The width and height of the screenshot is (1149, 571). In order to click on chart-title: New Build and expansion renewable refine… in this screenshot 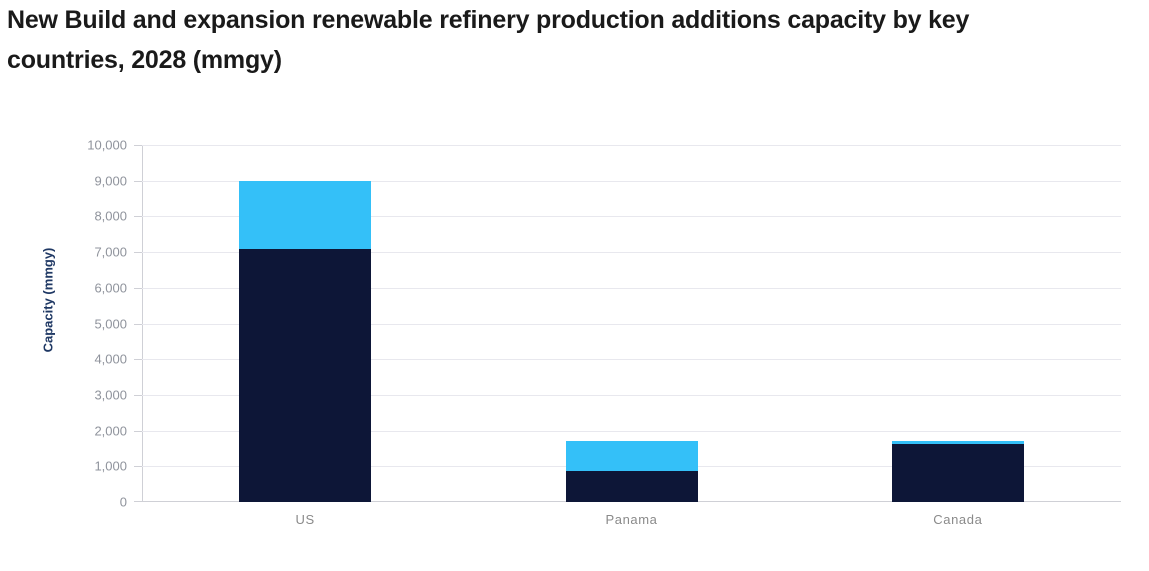, I will do `click(488, 40)`.